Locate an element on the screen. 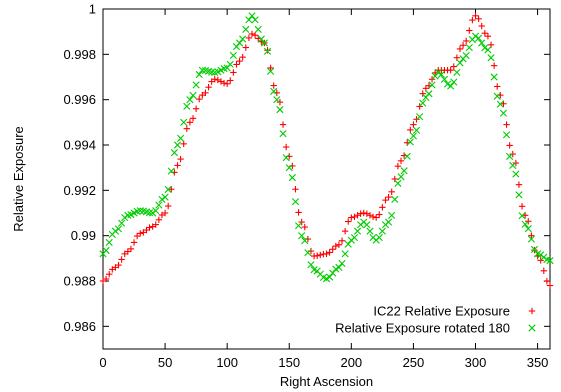  y-tick-label: 0.994 is located at coordinates (79, 145).